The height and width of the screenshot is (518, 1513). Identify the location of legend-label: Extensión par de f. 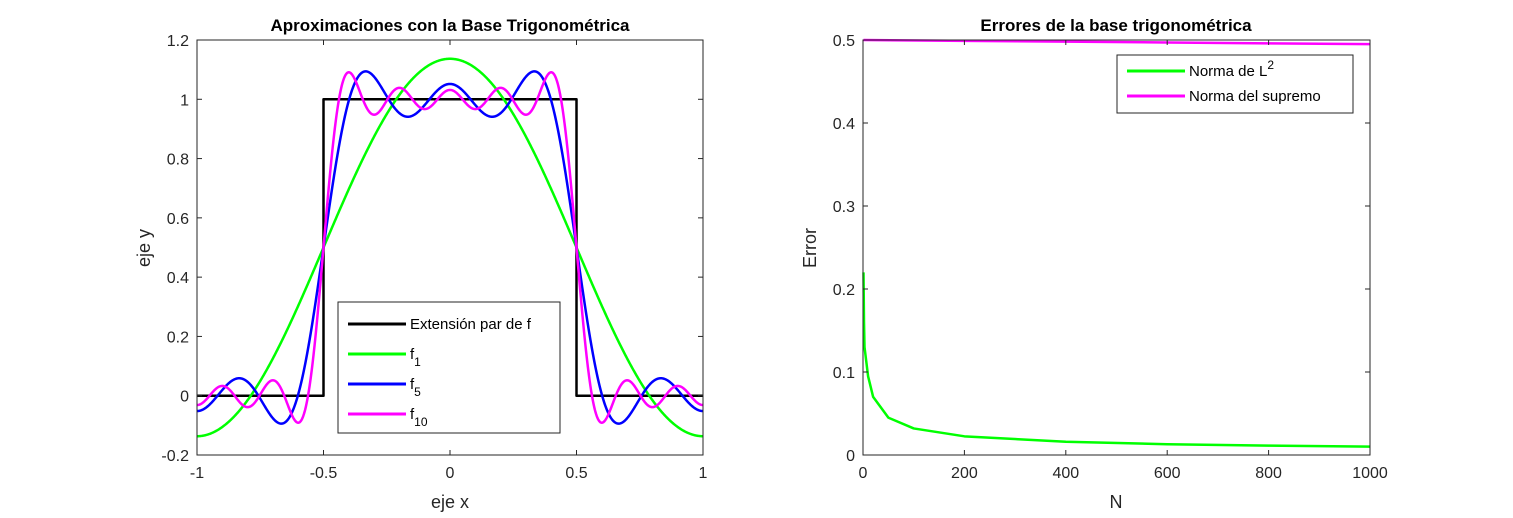
(471, 324).